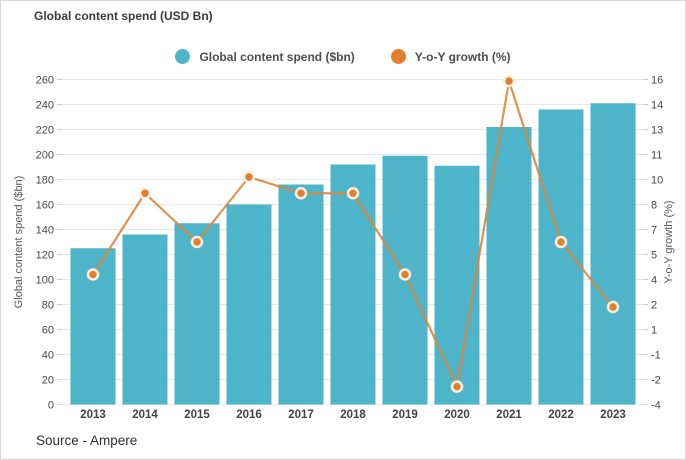  Describe the element at coordinates (657, 81) in the screenshot. I see `right-axis-tick-label: 16` at that location.